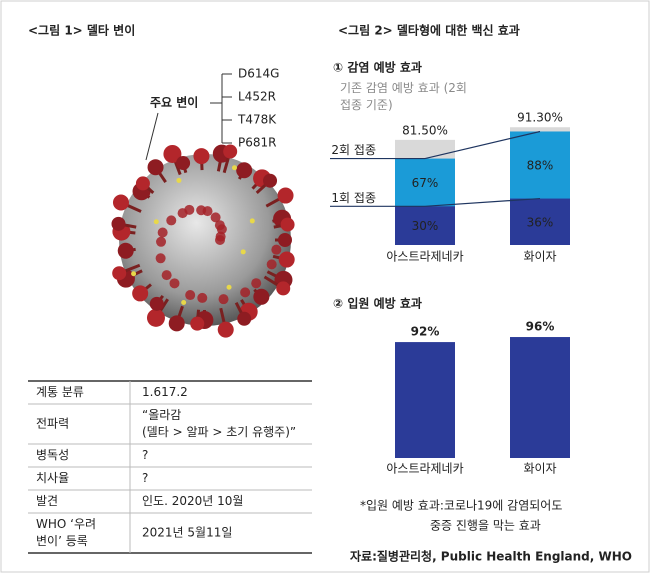  I want to click on series-label: 1회 접종, so click(353, 198).